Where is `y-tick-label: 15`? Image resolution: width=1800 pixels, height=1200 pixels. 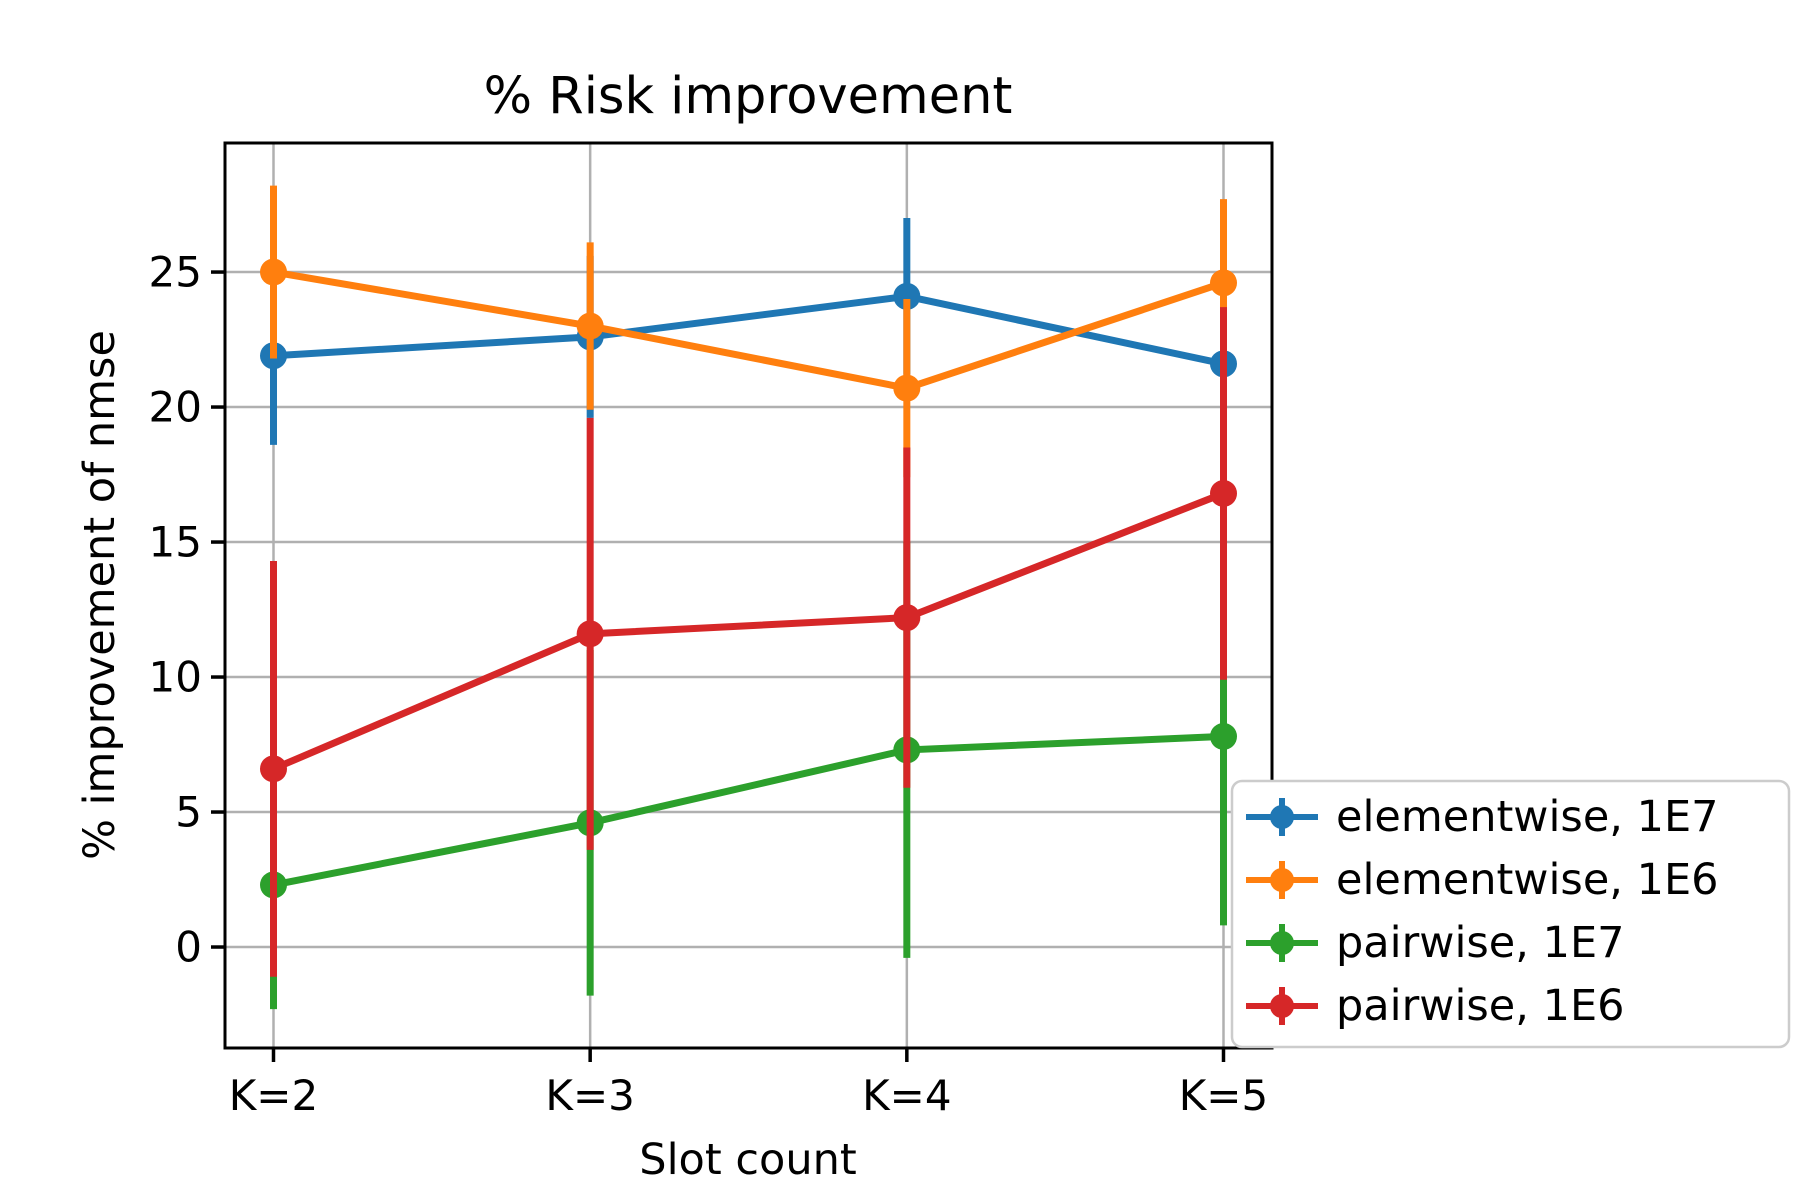
y-tick-label: 15 is located at coordinates (175, 542).